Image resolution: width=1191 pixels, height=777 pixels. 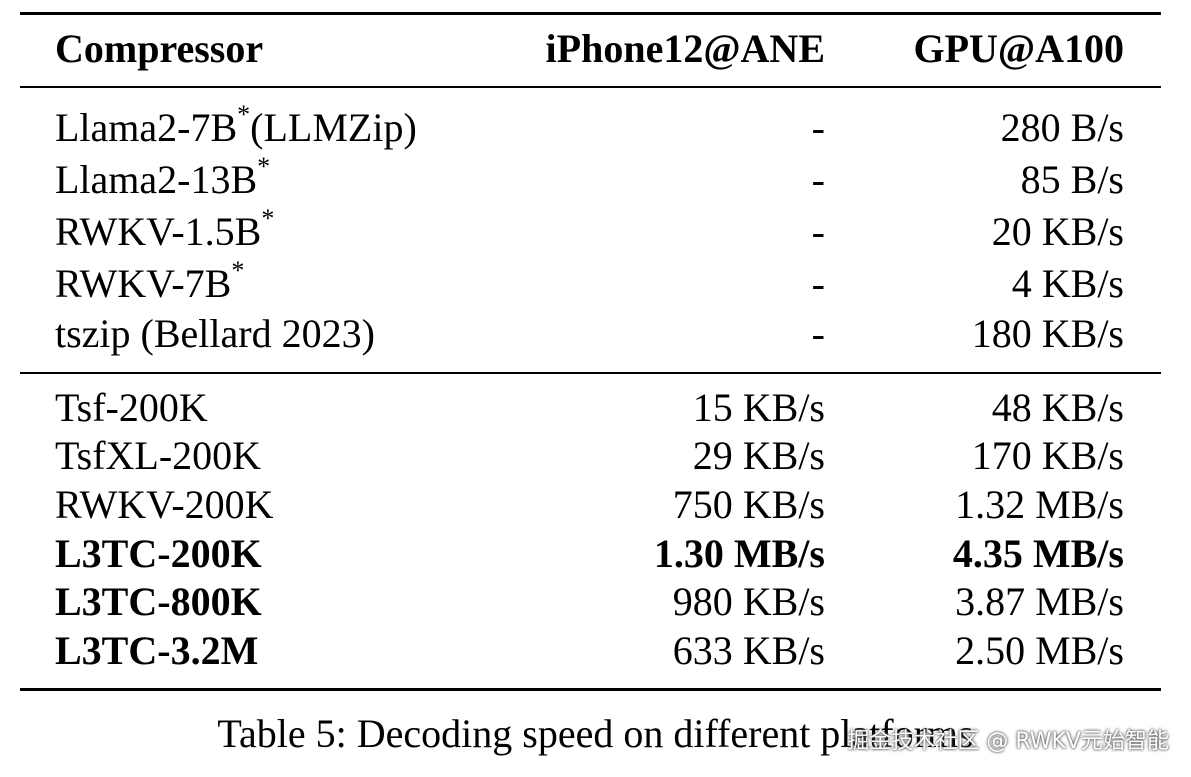 What do you see at coordinates (595, 334) in the screenshot?
I see `table-row: tszip (Bellard 2023) - 180 KB/s` at bounding box center [595, 334].